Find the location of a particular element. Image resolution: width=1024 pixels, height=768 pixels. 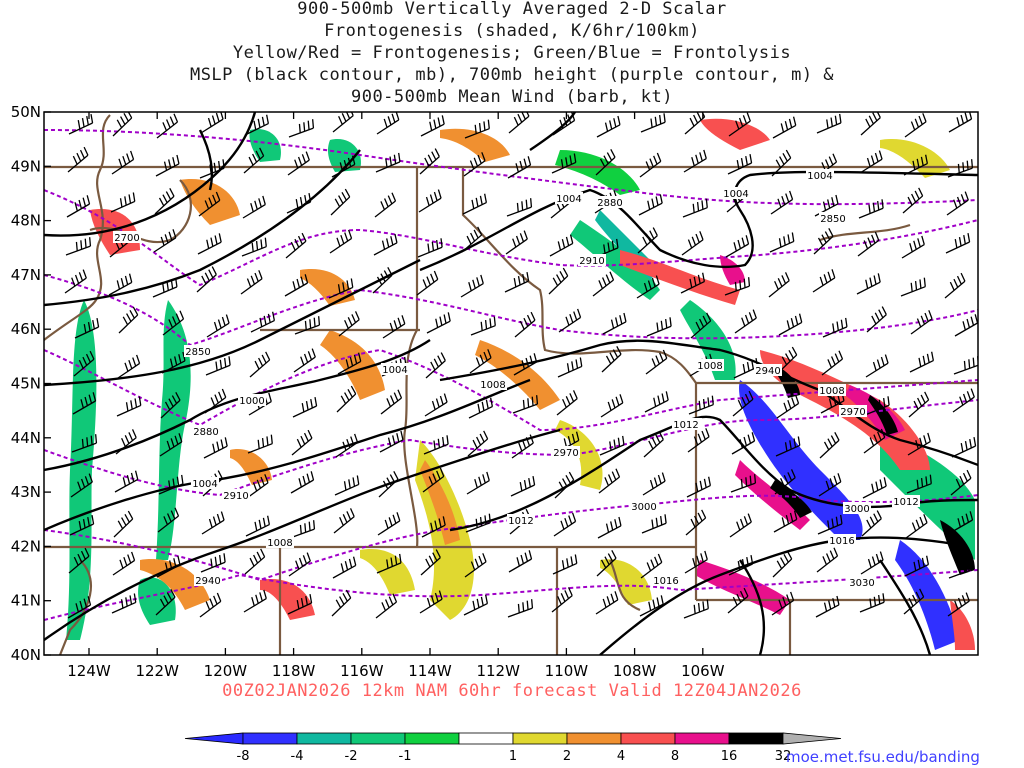

colorbar-tick-label: -2 is located at coordinates (351, 756).